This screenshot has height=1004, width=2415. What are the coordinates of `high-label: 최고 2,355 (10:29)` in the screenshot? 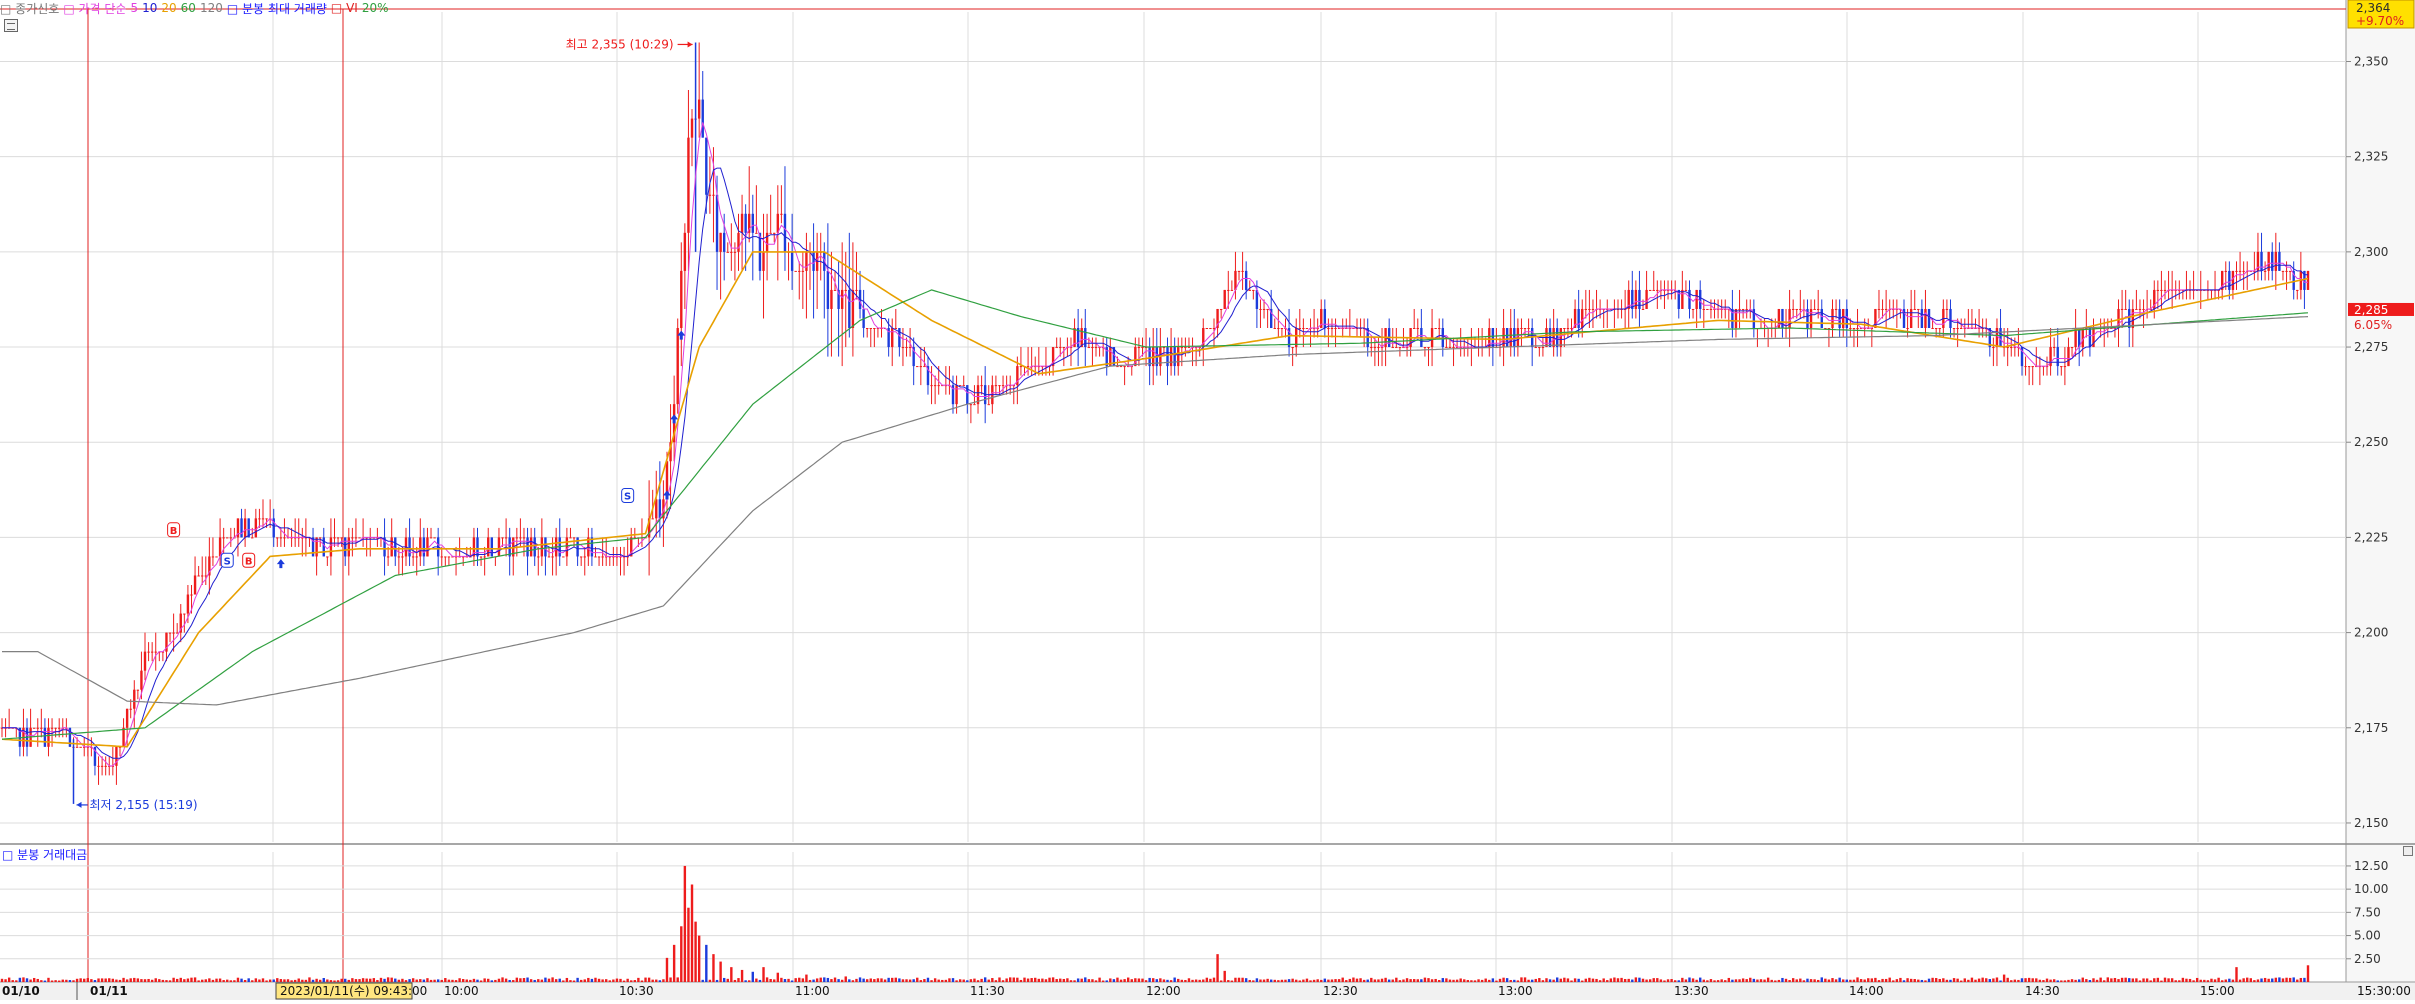 It's located at (620, 44).